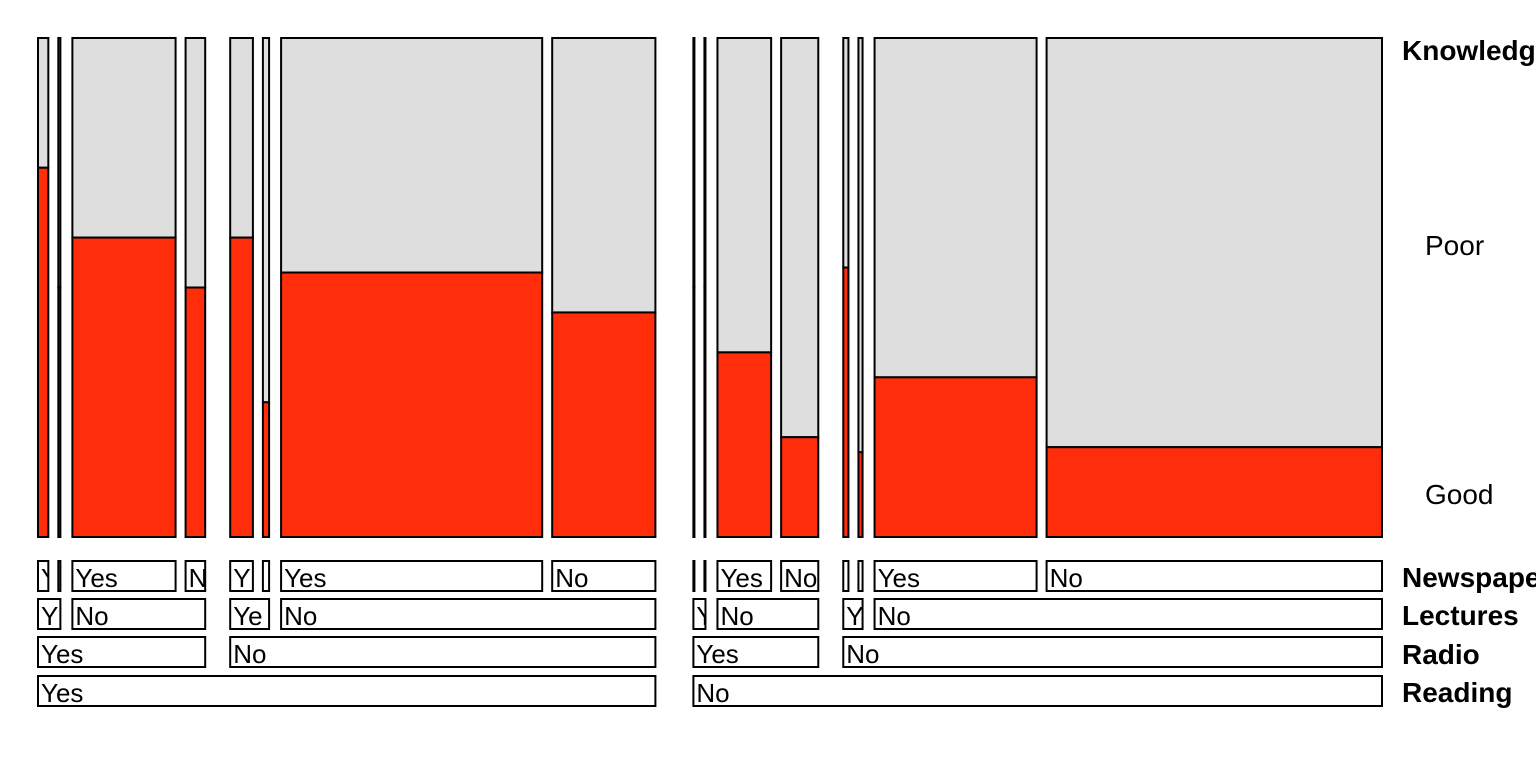 The height and width of the screenshot is (768, 1536). Describe the element at coordinates (571, 578) in the screenshot. I see `strip-label-newspaper-7: No` at that location.